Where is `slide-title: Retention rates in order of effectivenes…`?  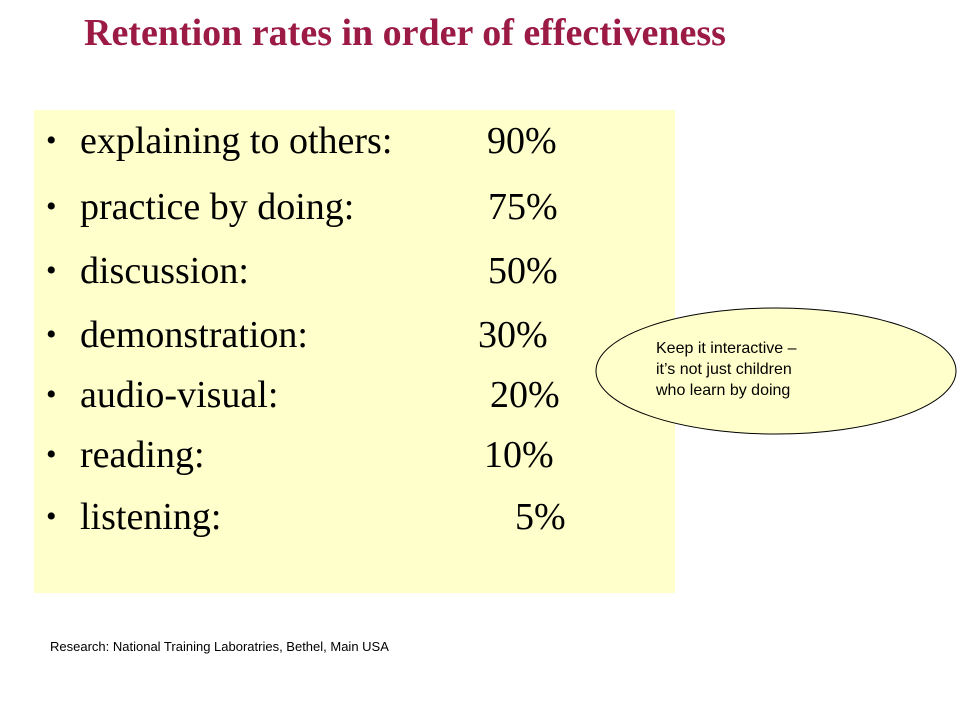
slide-title: Retention rates in order of effectivenes… is located at coordinates (405, 33).